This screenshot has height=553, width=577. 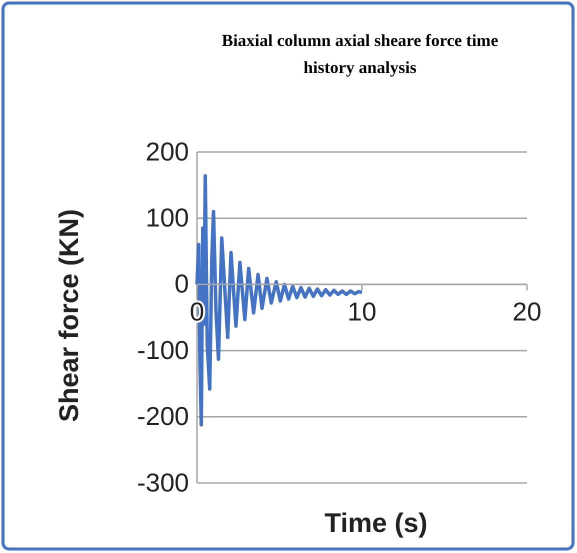 What do you see at coordinates (167, 151) in the screenshot?
I see `y-tick-label: 200` at bounding box center [167, 151].